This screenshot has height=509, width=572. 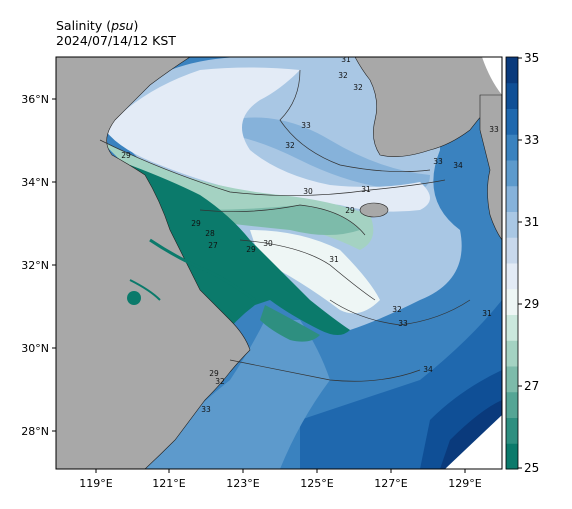 What do you see at coordinates (35, 348) in the screenshot?
I see `lat-tick-label: 30°N` at bounding box center [35, 348].